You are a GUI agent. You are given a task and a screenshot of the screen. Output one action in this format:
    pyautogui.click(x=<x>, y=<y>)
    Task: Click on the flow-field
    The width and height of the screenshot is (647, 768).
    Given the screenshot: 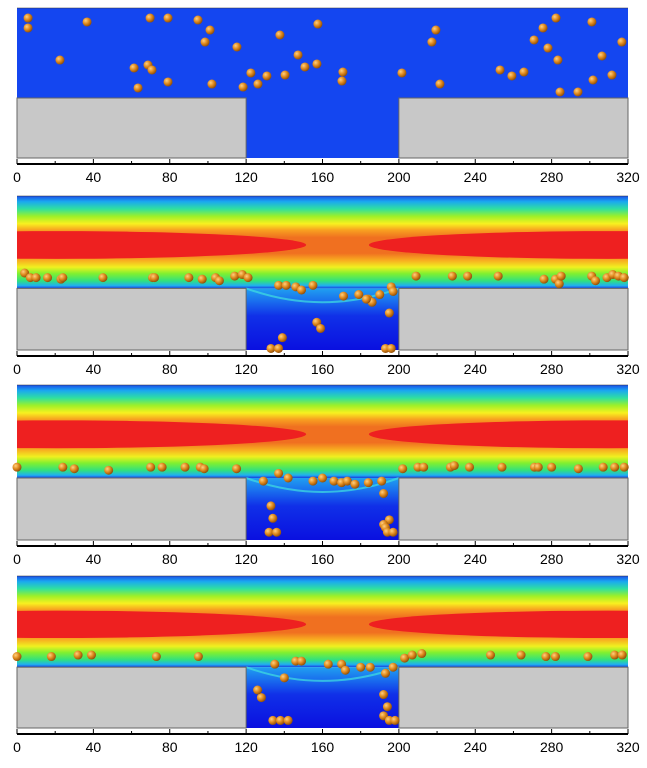 What is the action you would take?
    pyautogui.click(x=322, y=53)
    